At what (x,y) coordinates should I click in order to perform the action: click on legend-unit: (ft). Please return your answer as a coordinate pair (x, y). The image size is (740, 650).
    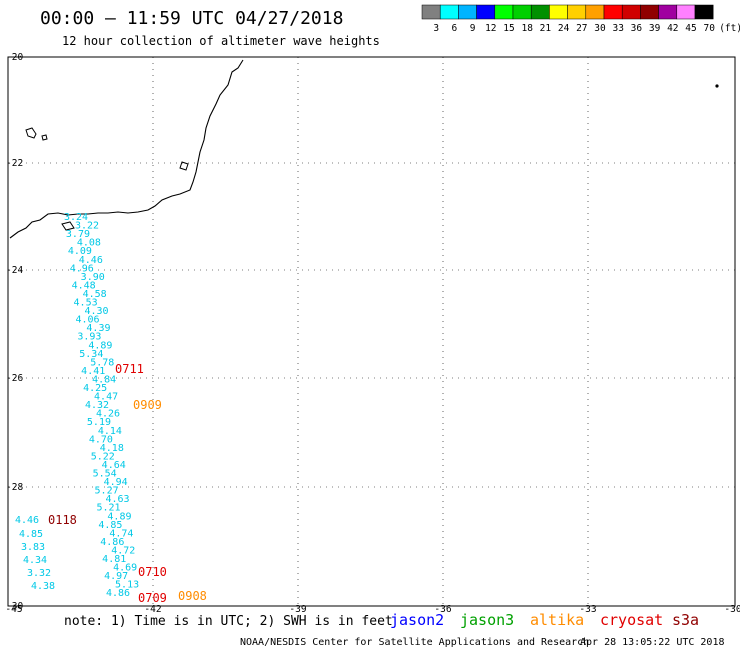
    Looking at the image, I should click on (729, 28).